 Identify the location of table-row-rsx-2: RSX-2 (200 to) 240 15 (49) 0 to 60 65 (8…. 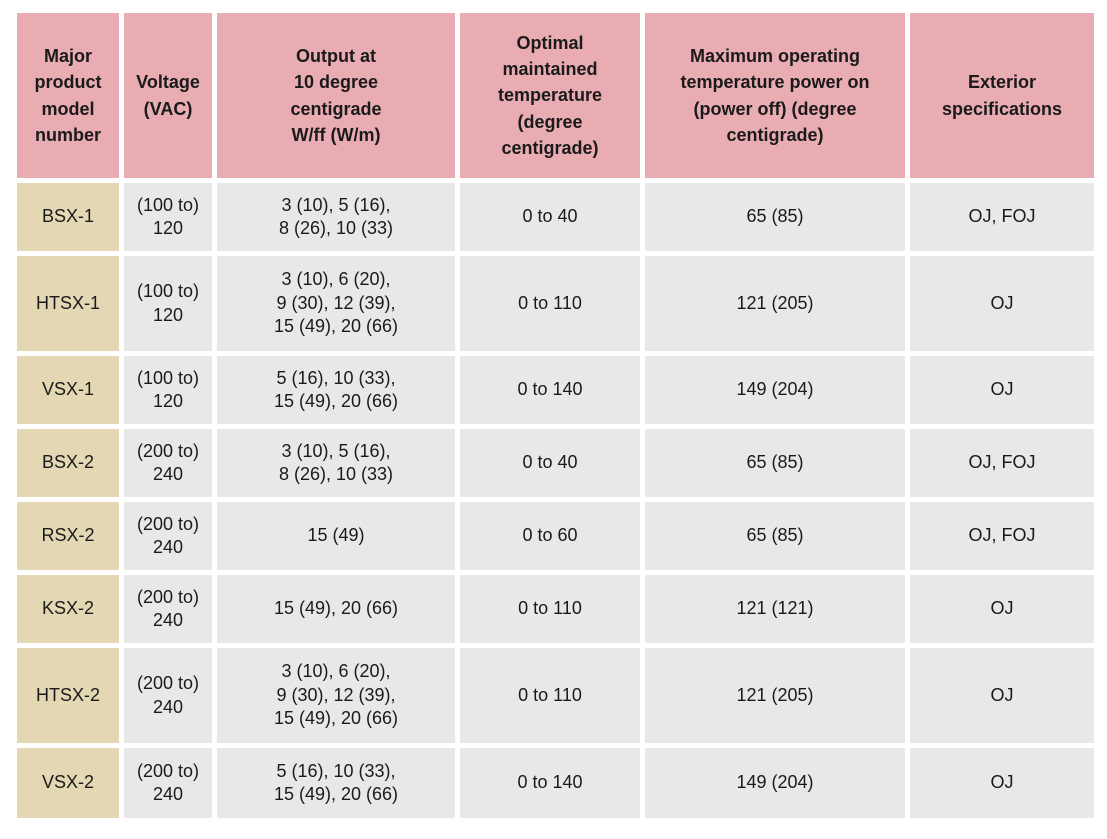
(555, 536).